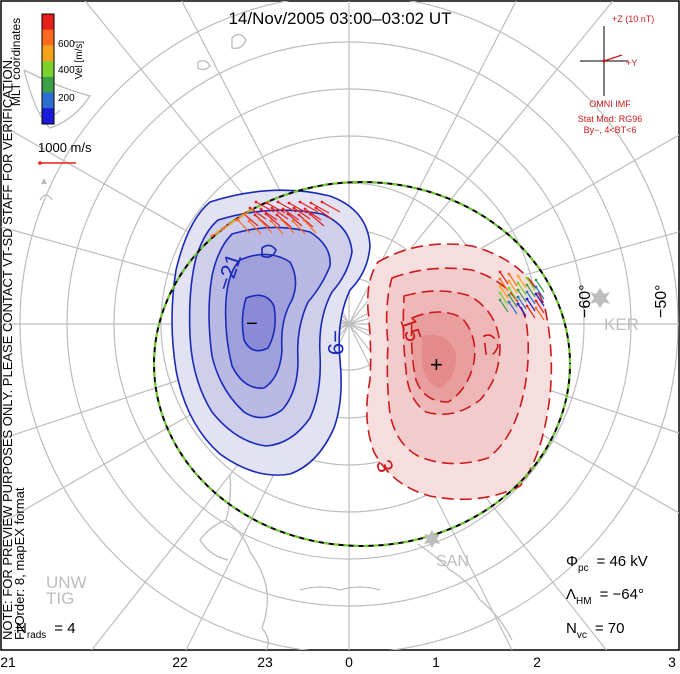 This screenshot has width=680, height=674. Describe the element at coordinates (60, 598) in the screenshot. I see `station-label-tig: TIG` at that location.